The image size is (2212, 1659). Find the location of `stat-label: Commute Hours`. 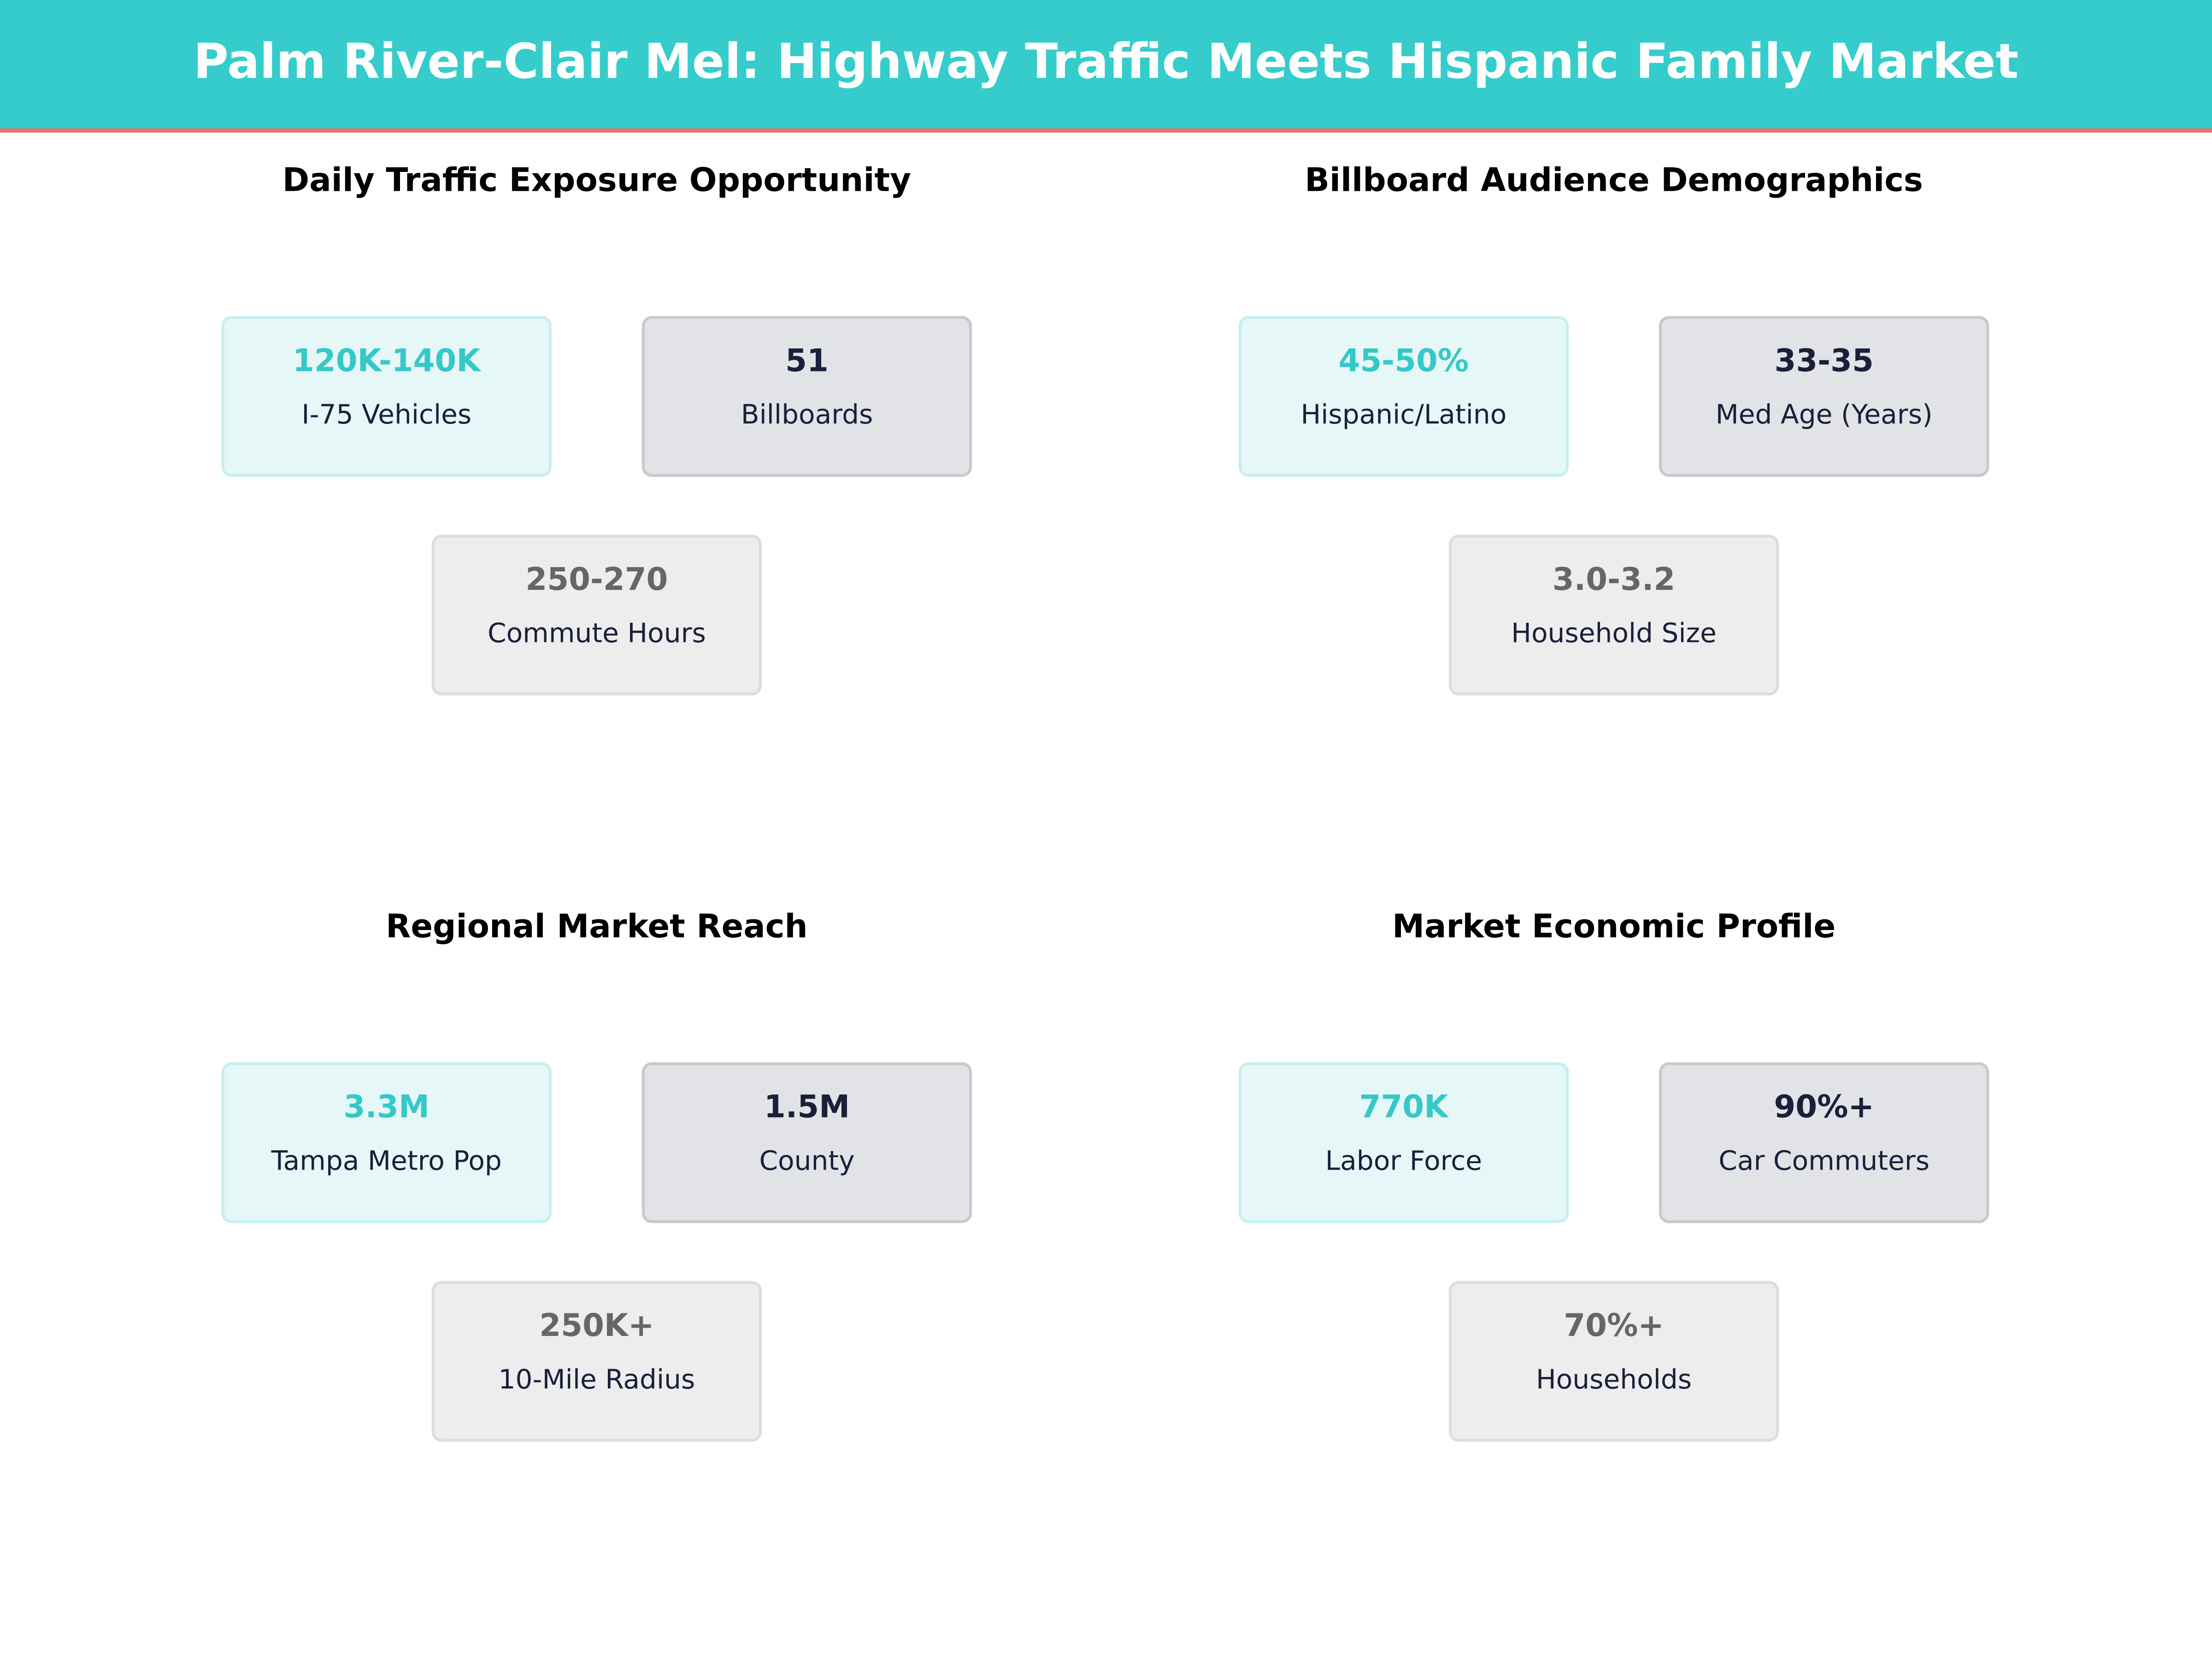

stat-label: Commute Hours is located at coordinates (597, 633).